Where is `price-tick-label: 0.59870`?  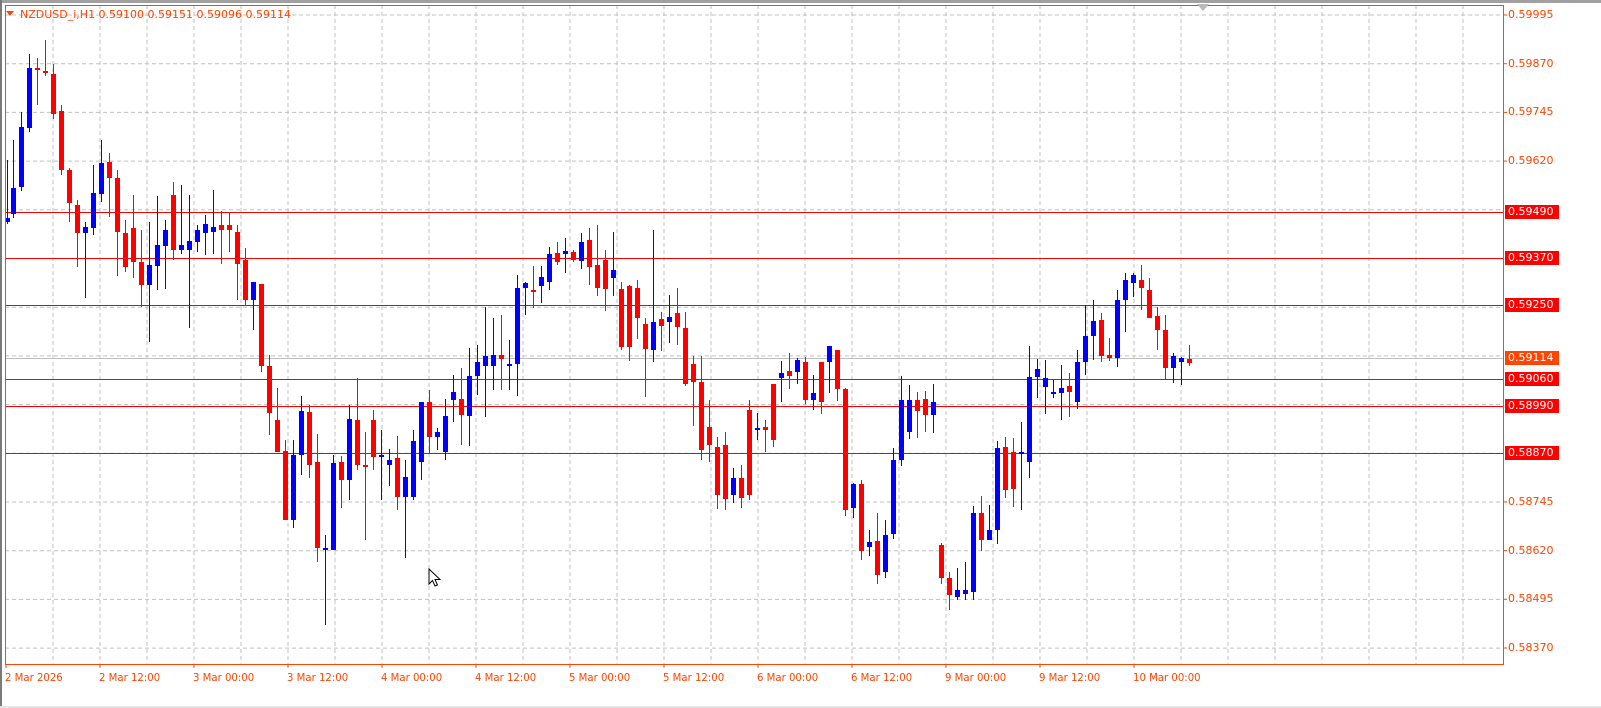
price-tick-label: 0.59870 is located at coordinates (1531, 63).